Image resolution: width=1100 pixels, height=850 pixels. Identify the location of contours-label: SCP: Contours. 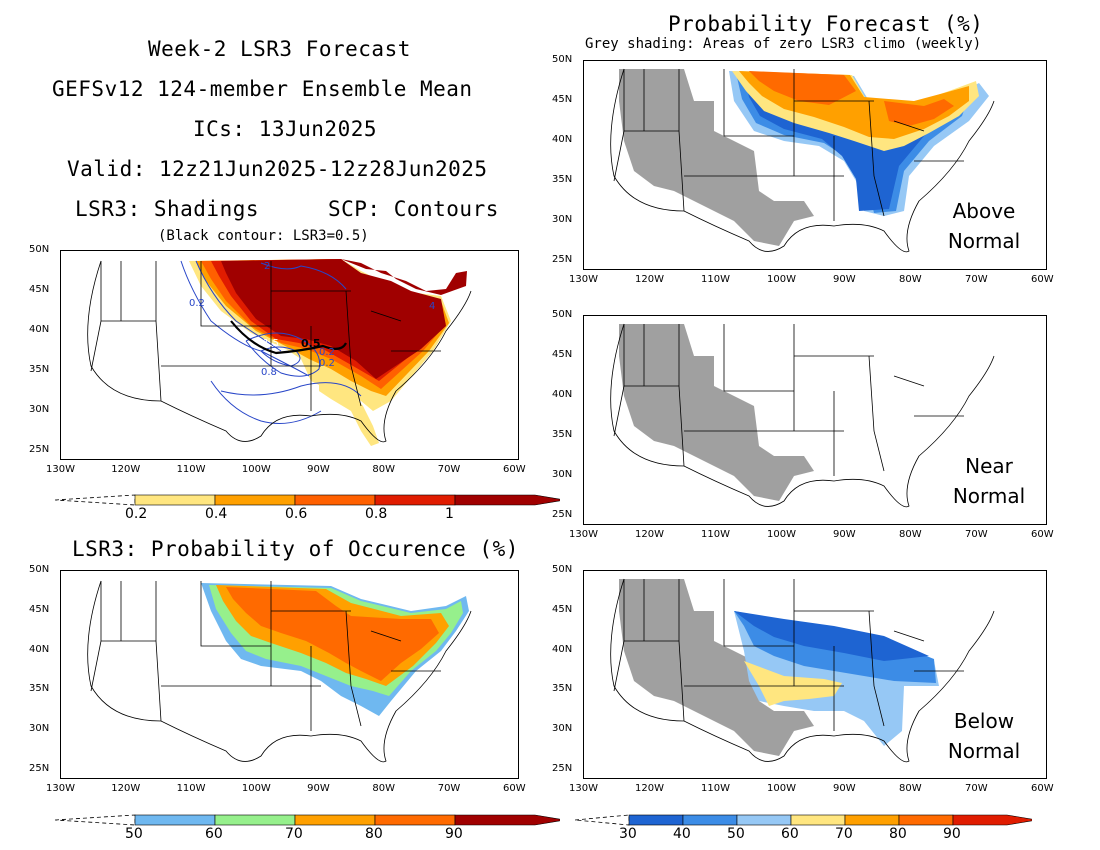
(413, 209).